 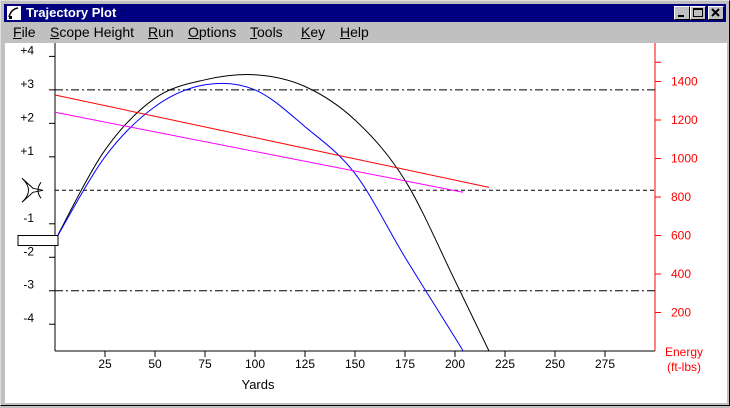 I want to click on maximize-button, so click(x=698, y=13).